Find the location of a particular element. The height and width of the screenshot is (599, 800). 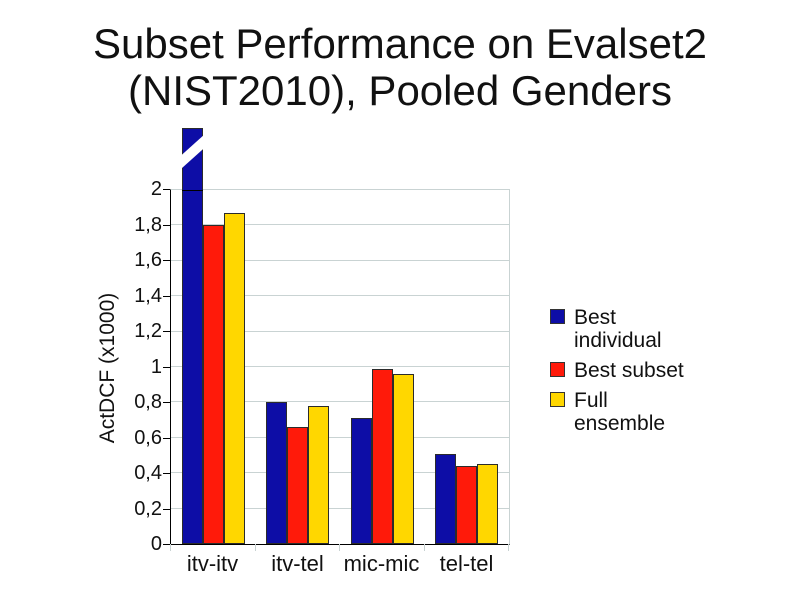

bar-full-ensemble-itv-tel is located at coordinates (318, 475).